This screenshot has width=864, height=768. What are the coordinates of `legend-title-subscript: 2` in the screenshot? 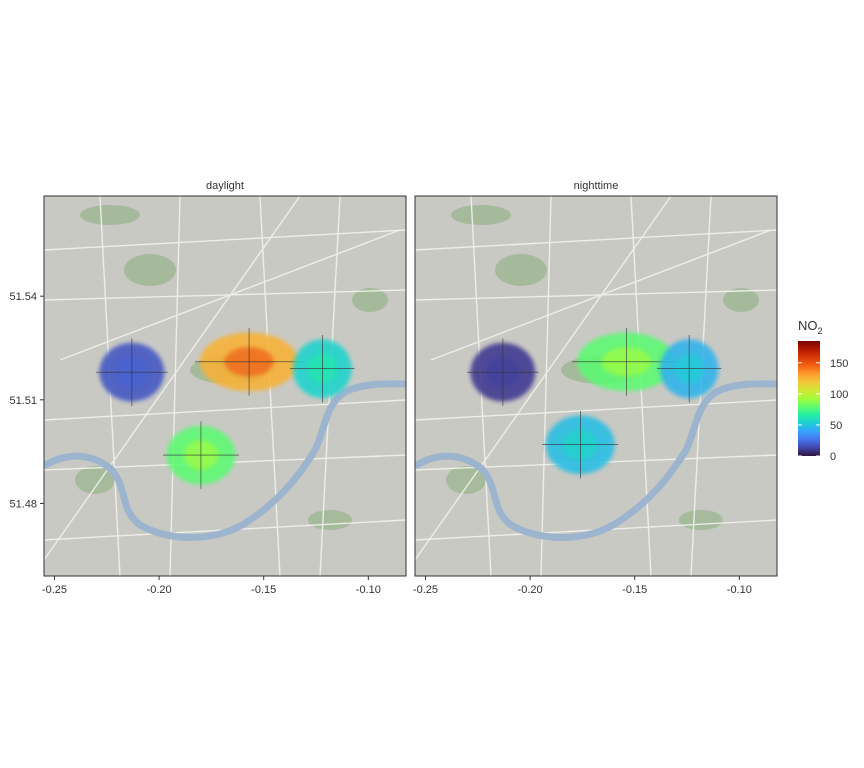 It's located at (820, 331).